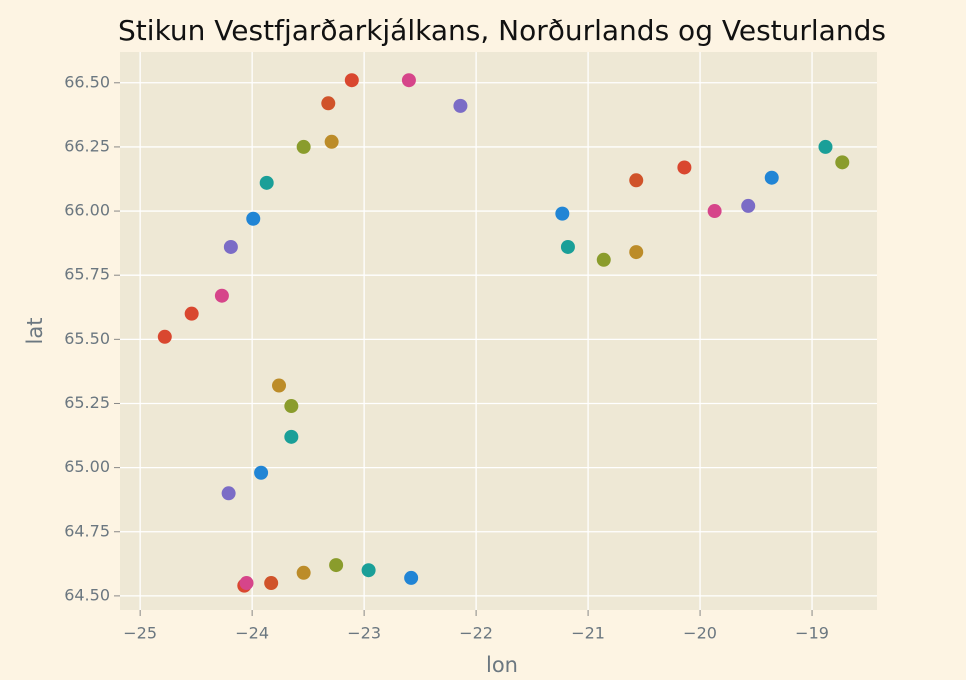 This screenshot has width=966, height=680. Describe the element at coordinates (87, 530) in the screenshot. I see `y-tick-label: 64.75` at that location.